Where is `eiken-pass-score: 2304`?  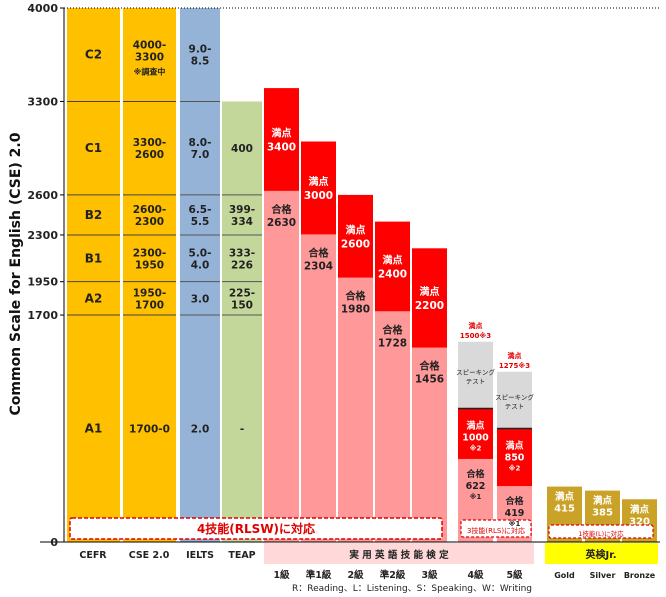
eiken-pass-score: 2304 is located at coordinates (318, 266).